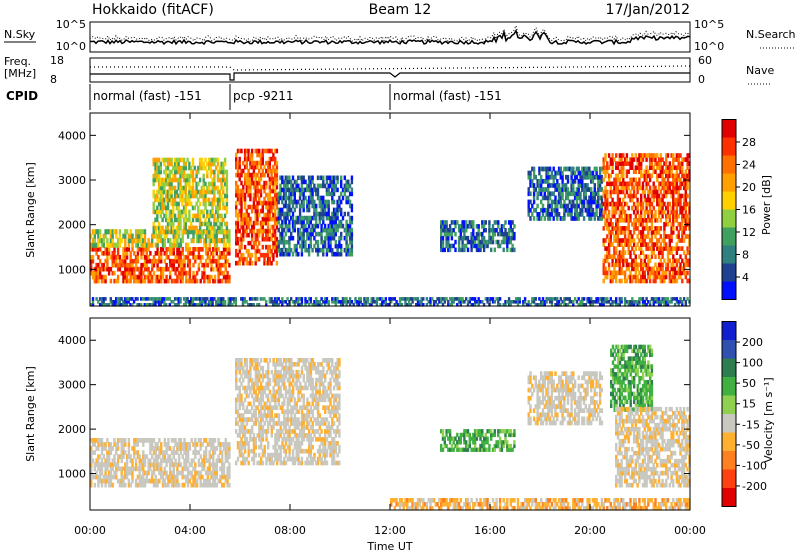 The height and width of the screenshot is (558, 800). I want to click on power-colorbar-label: Power [dB], so click(766, 205).